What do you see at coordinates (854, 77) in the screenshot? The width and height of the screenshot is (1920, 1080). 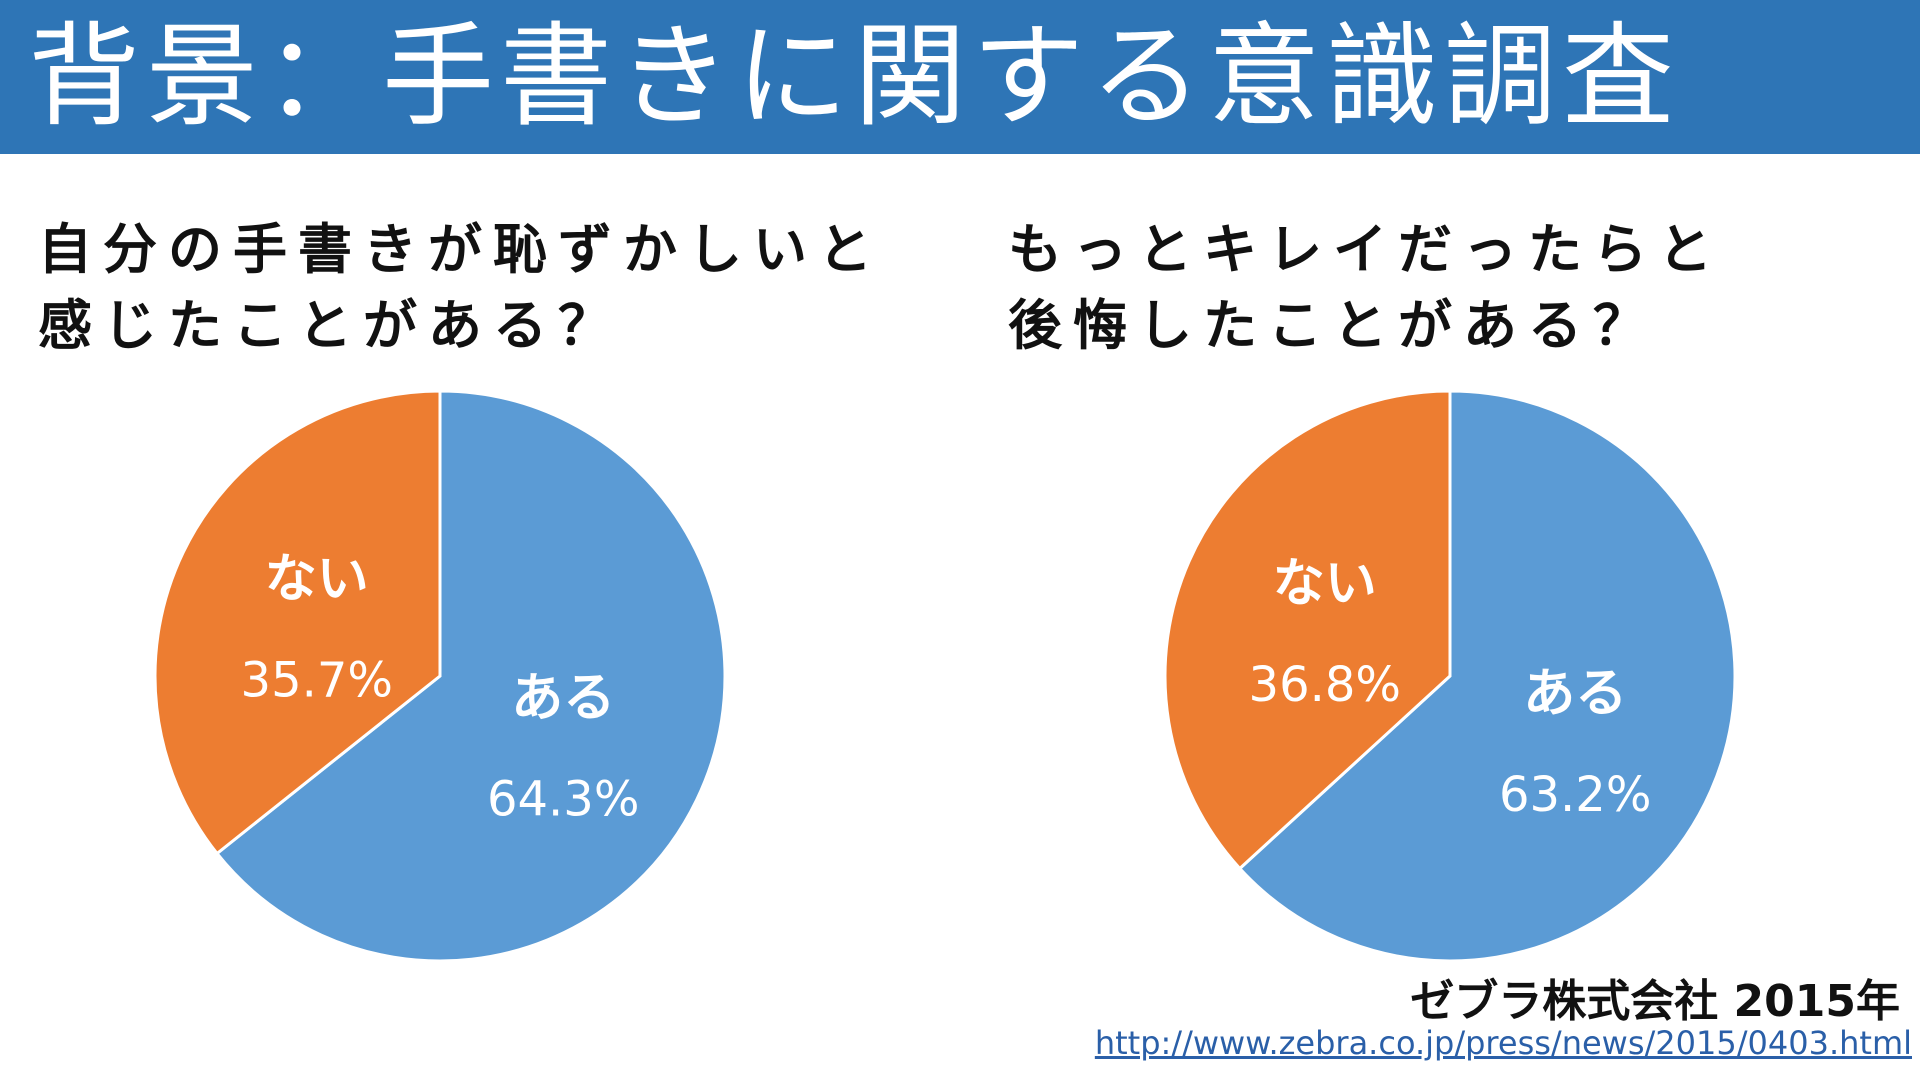 I see `slide-title: 背景：手書きに関する意識調査` at bounding box center [854, 77].